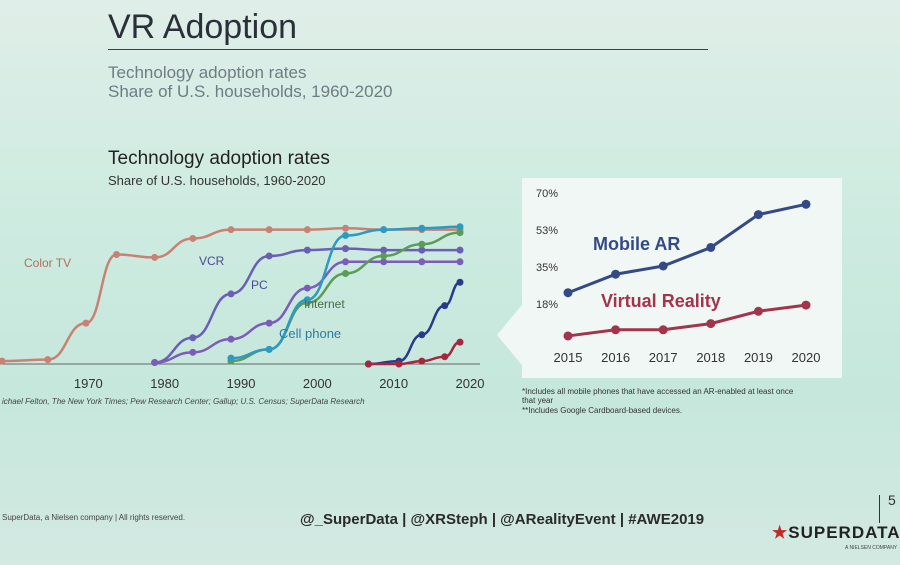 This screenshot has width=900, height=565. What do you see at coordinates (445, 306) in the screenshot?
I see `adoption-point-series-6-2018` at bounding box center [445, 306].